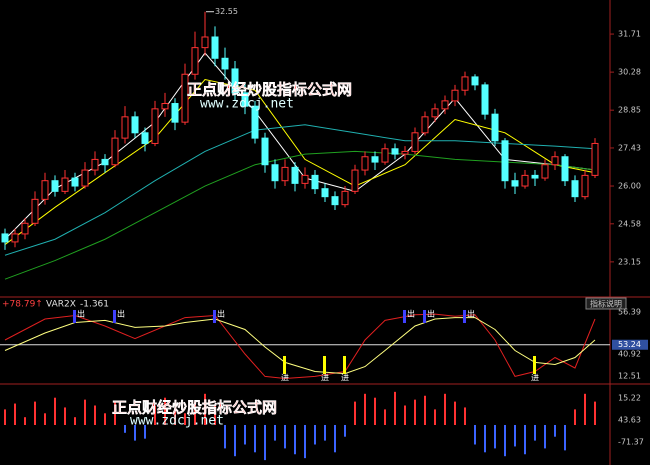  I want to click on indicator-help-button, so click(606, 303).